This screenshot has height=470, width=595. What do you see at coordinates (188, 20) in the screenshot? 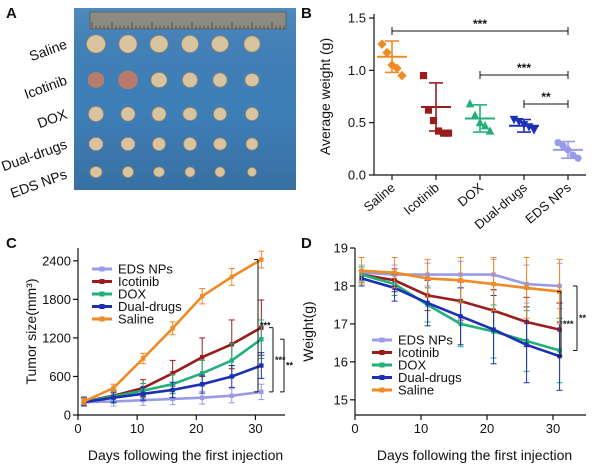
I see `ruler` at bounding box center [188, 20].